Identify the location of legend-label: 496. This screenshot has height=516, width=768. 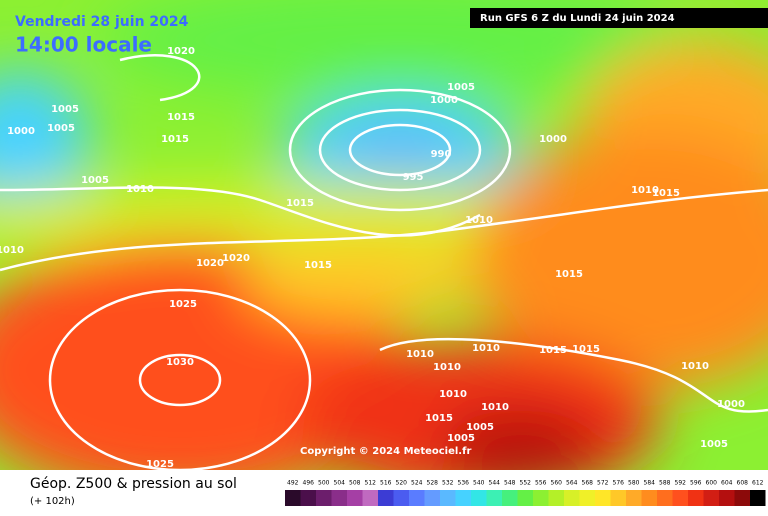
(309, 483).